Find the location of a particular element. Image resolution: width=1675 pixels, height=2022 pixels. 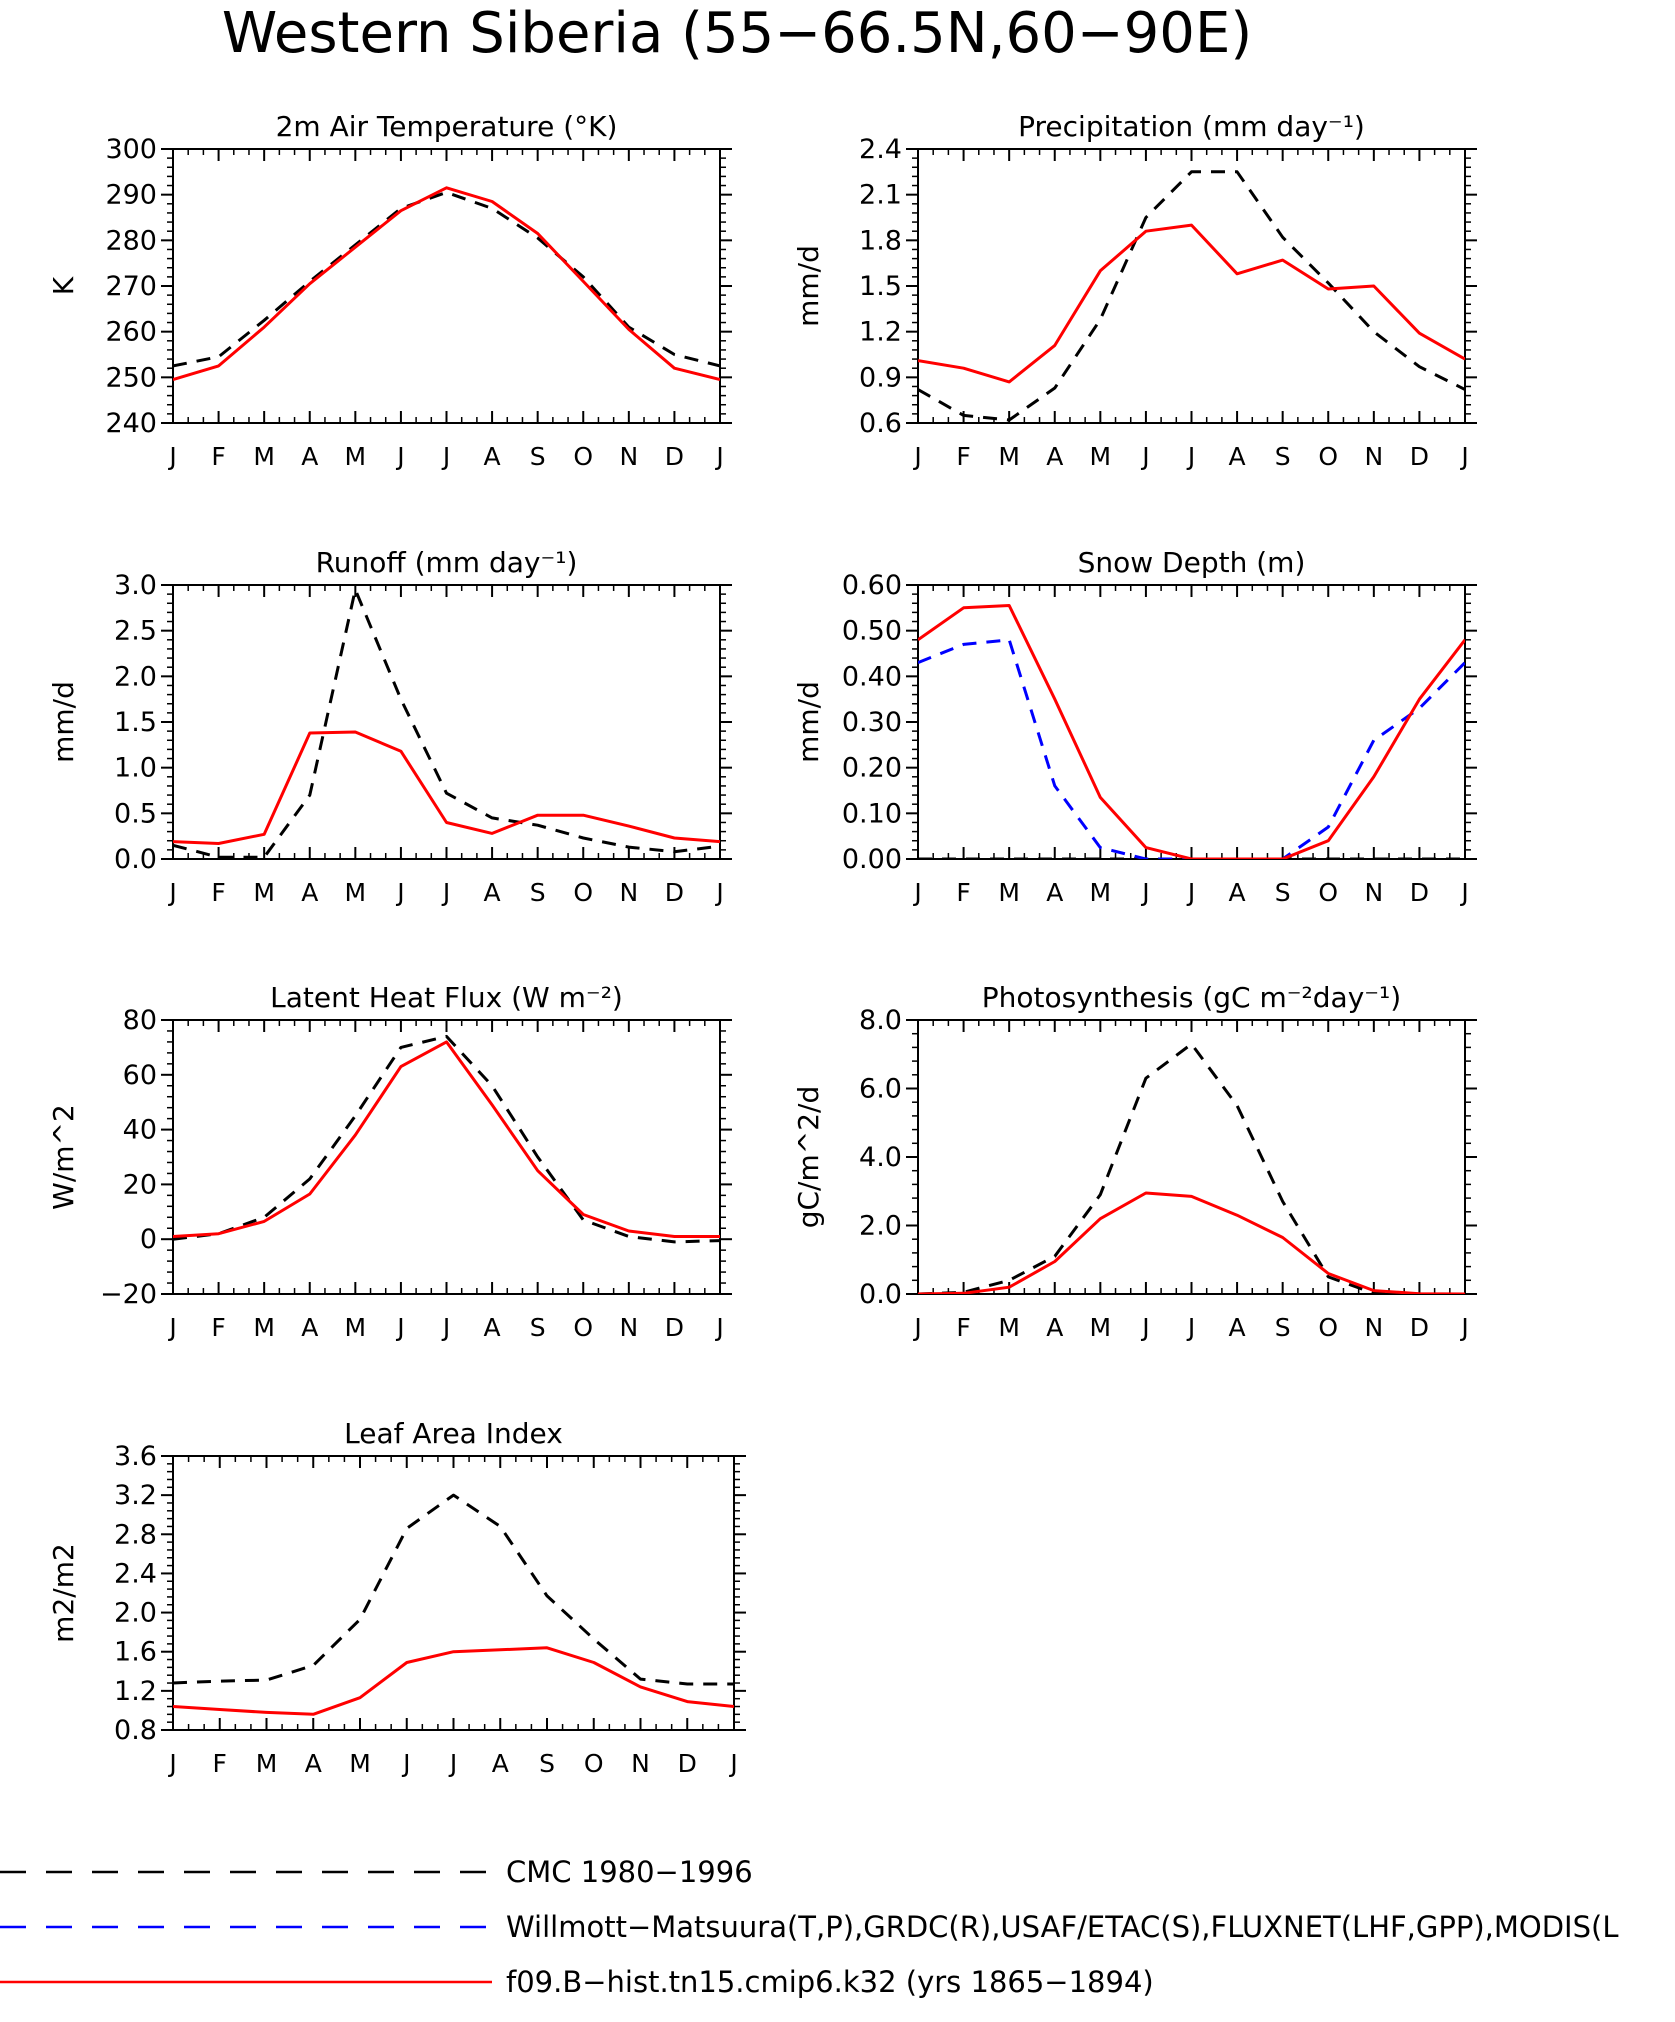

panel-title: Snow Depth (m) is located at coordinates (1192, 562).